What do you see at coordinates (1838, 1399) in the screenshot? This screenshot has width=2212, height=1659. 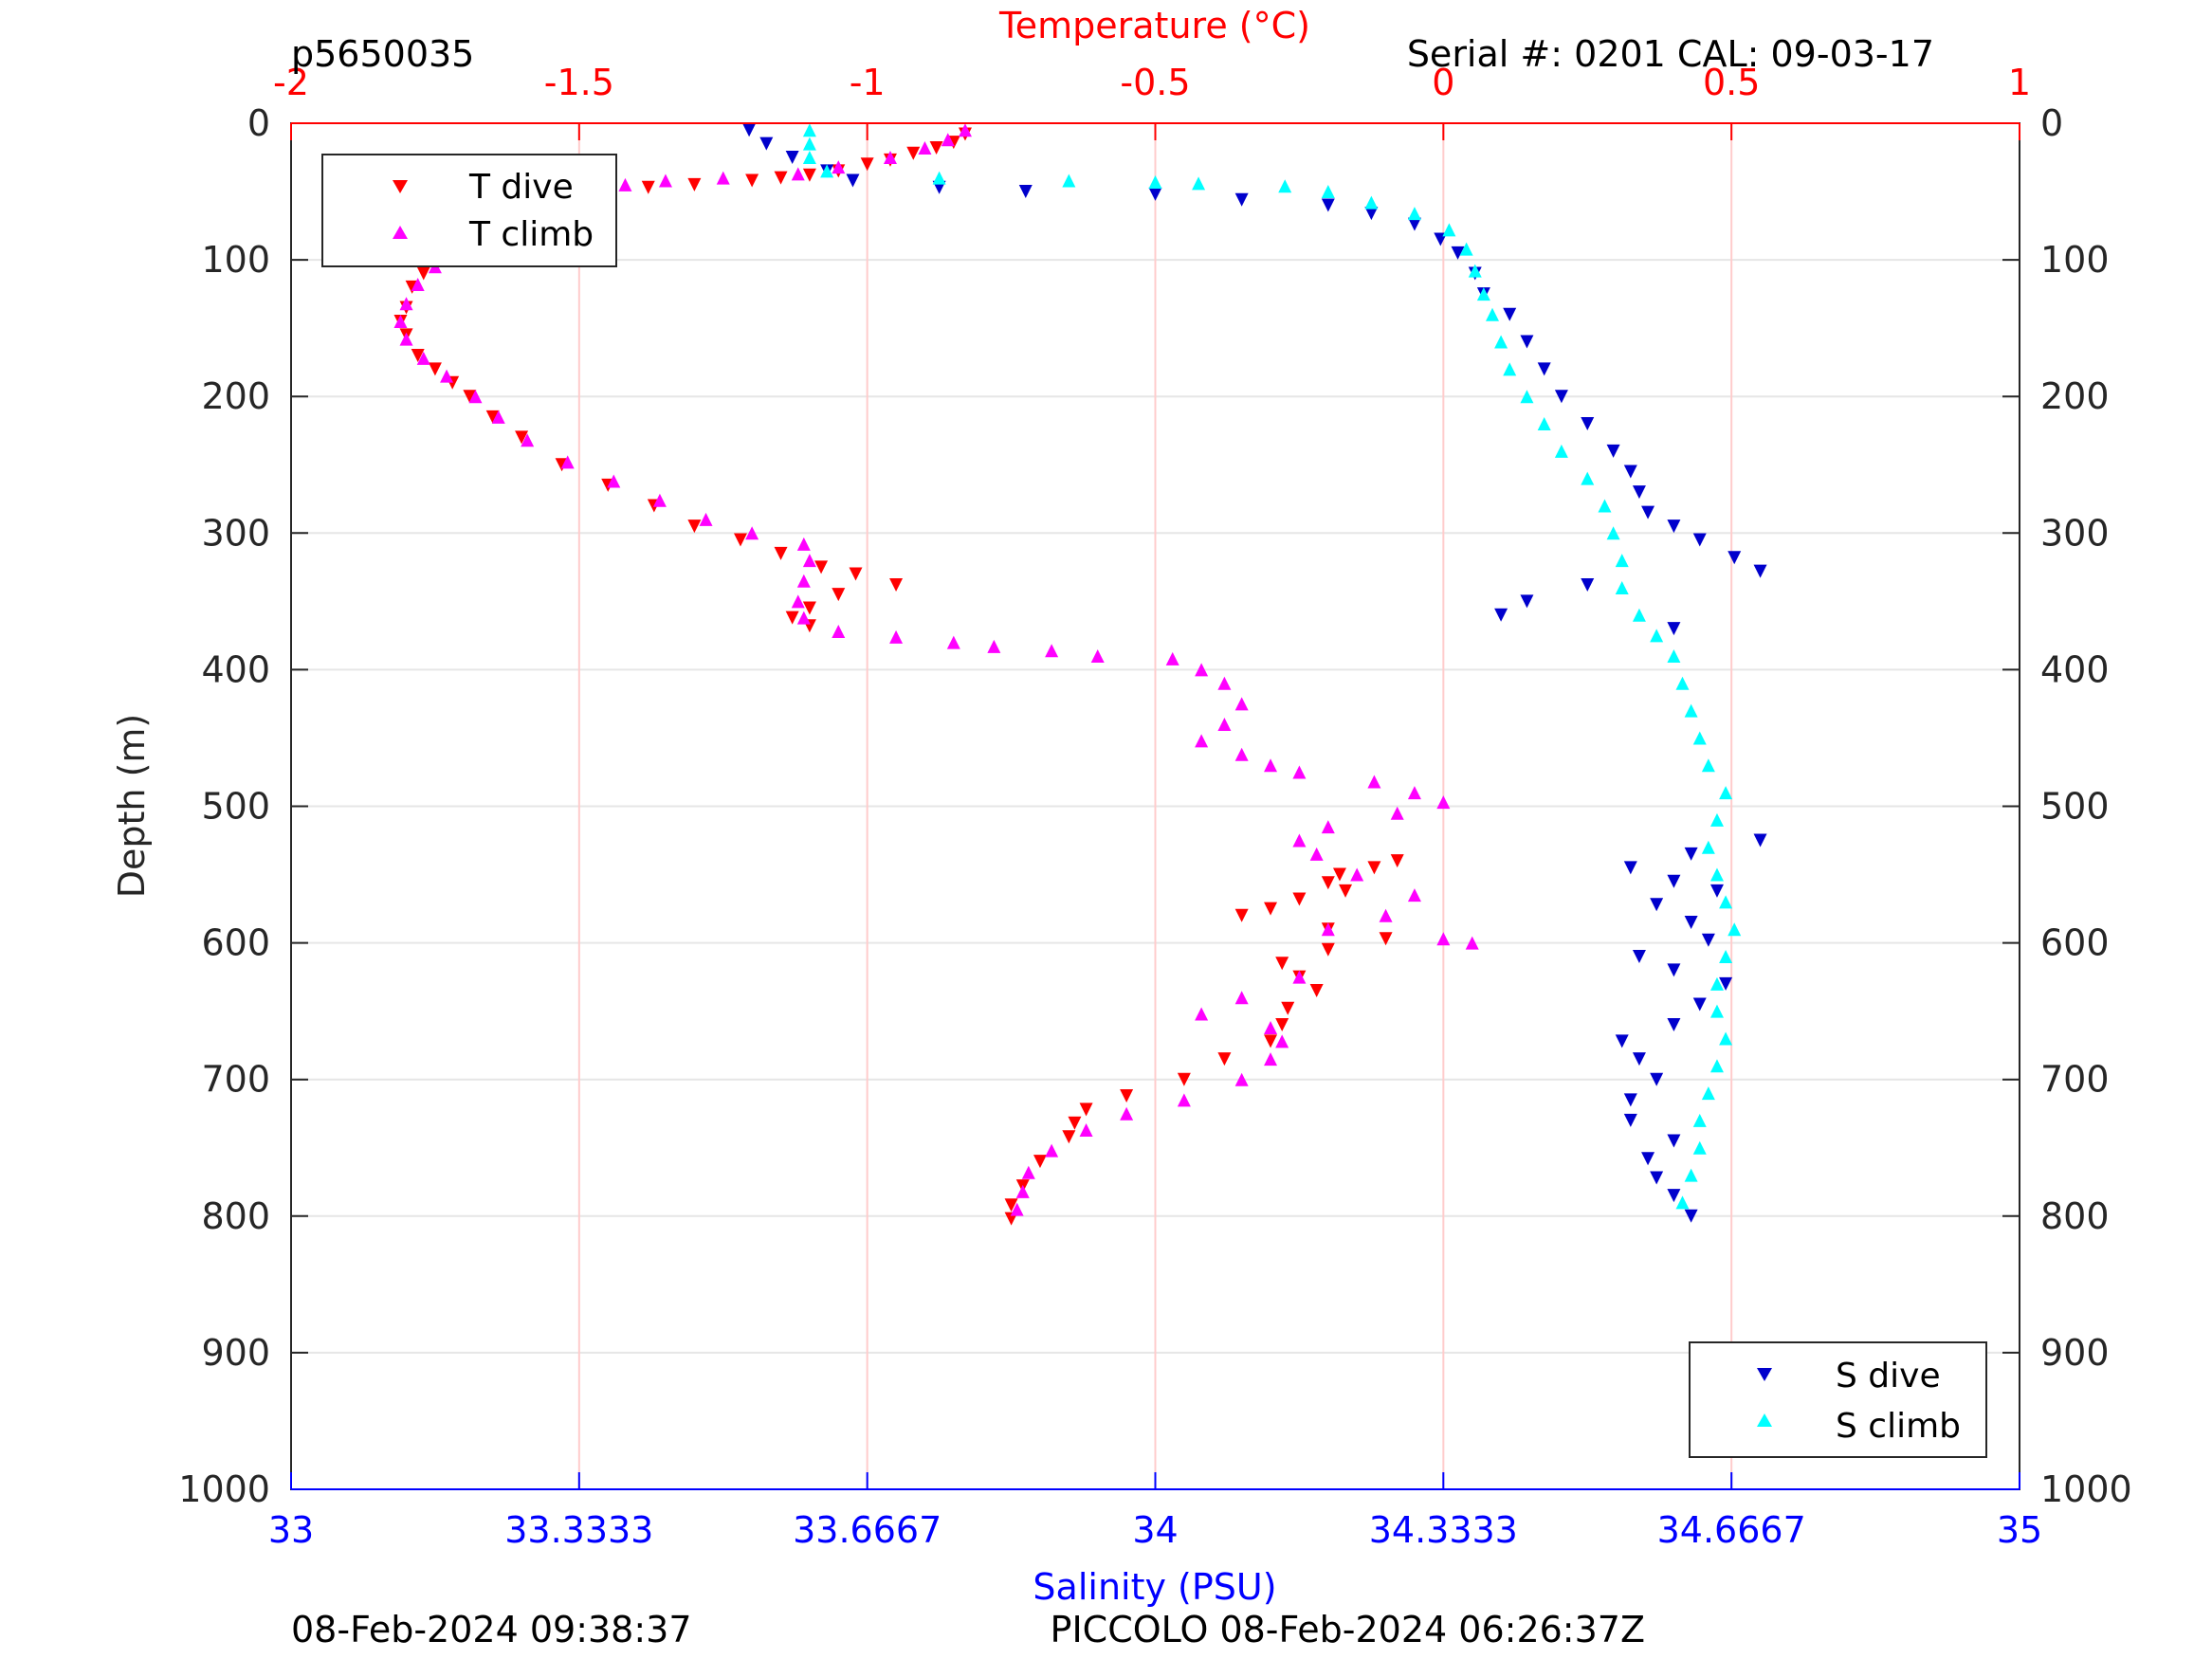 I see `salinity-legend: S dive S climb` at bounding box center [1838, 1399].